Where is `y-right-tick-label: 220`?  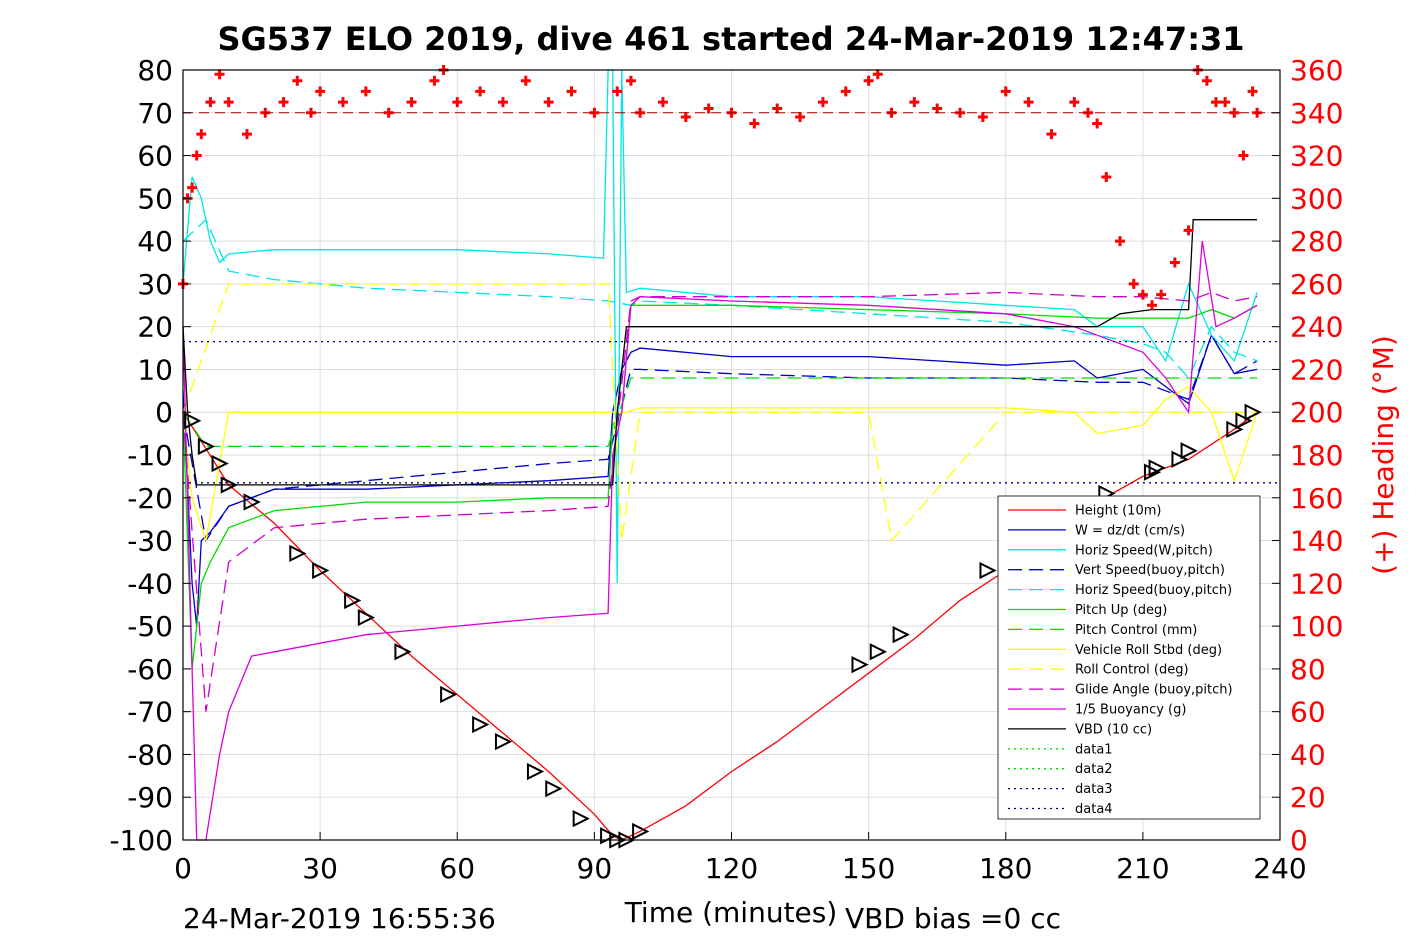
y-right-tick-label: 220 is located at coordinates (1316, 369).